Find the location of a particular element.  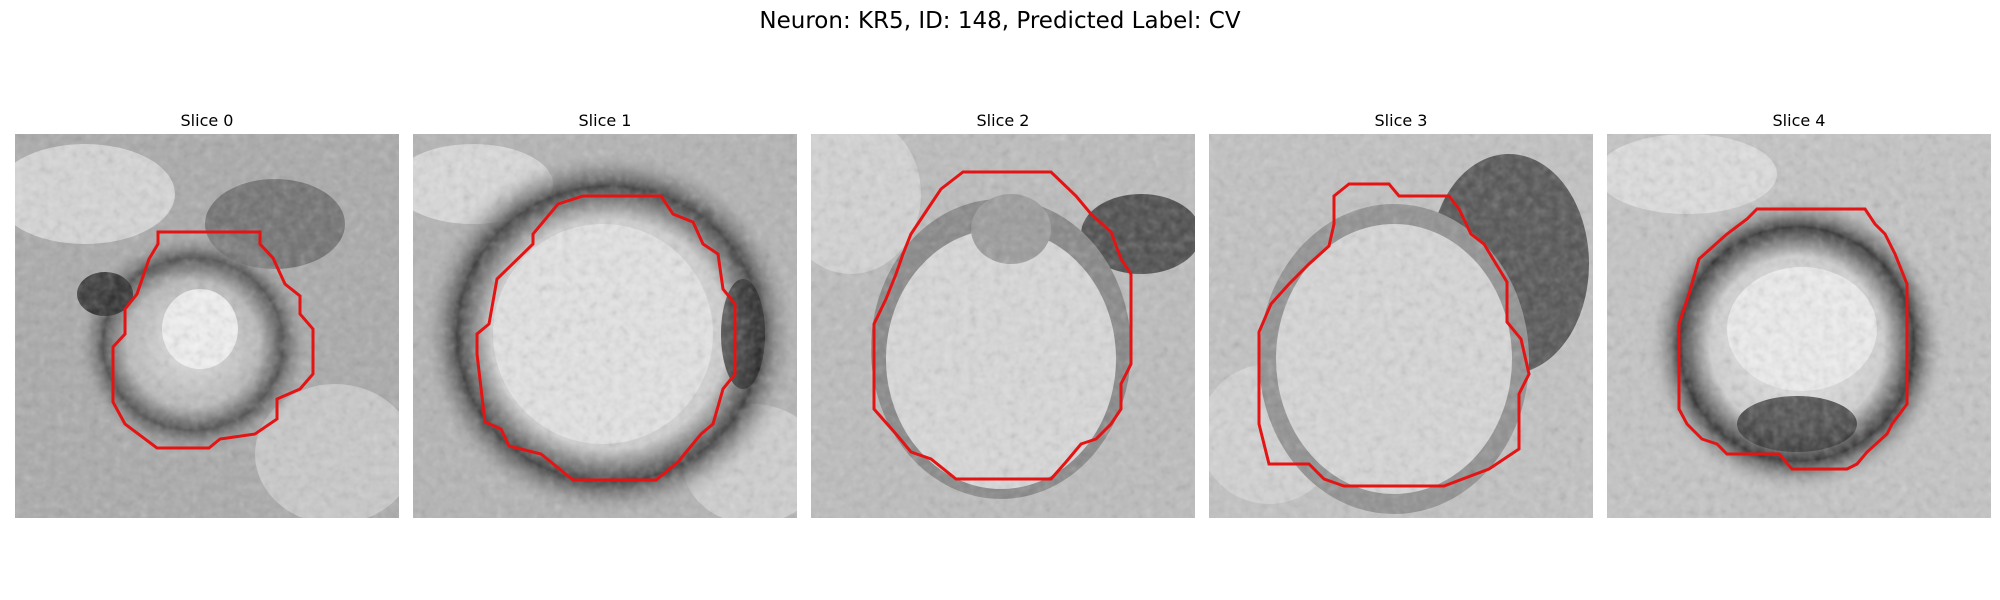

slice-1-image is located at coordinates (605, 326).